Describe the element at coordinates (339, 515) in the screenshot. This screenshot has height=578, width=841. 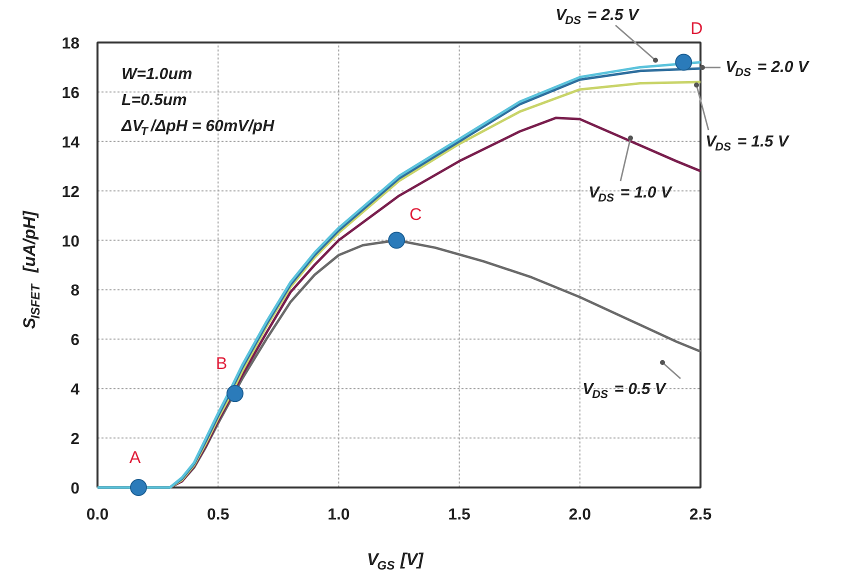
I see `x-tick-label: 1.0` at that location.